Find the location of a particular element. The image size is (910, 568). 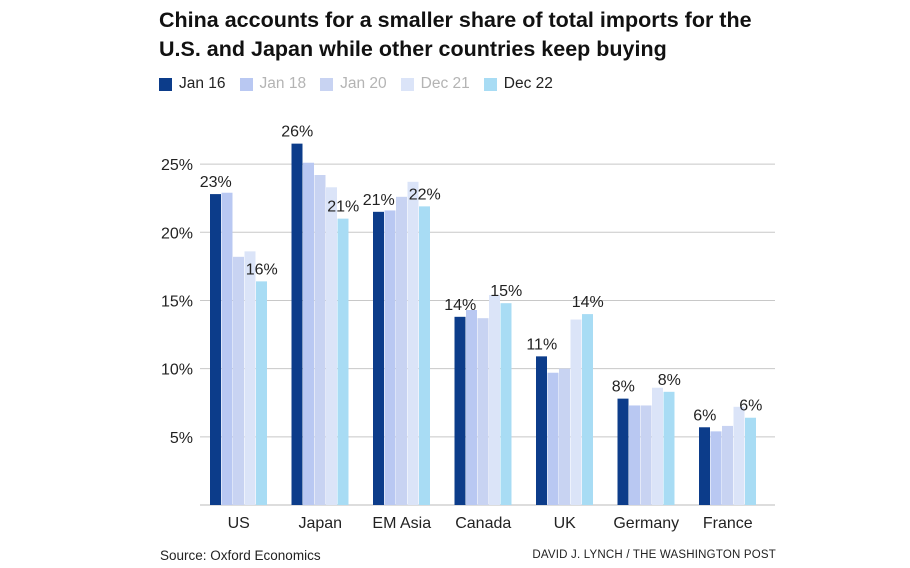

legend-item-jan16: Jan 16 is located at coordinates (192, 84).